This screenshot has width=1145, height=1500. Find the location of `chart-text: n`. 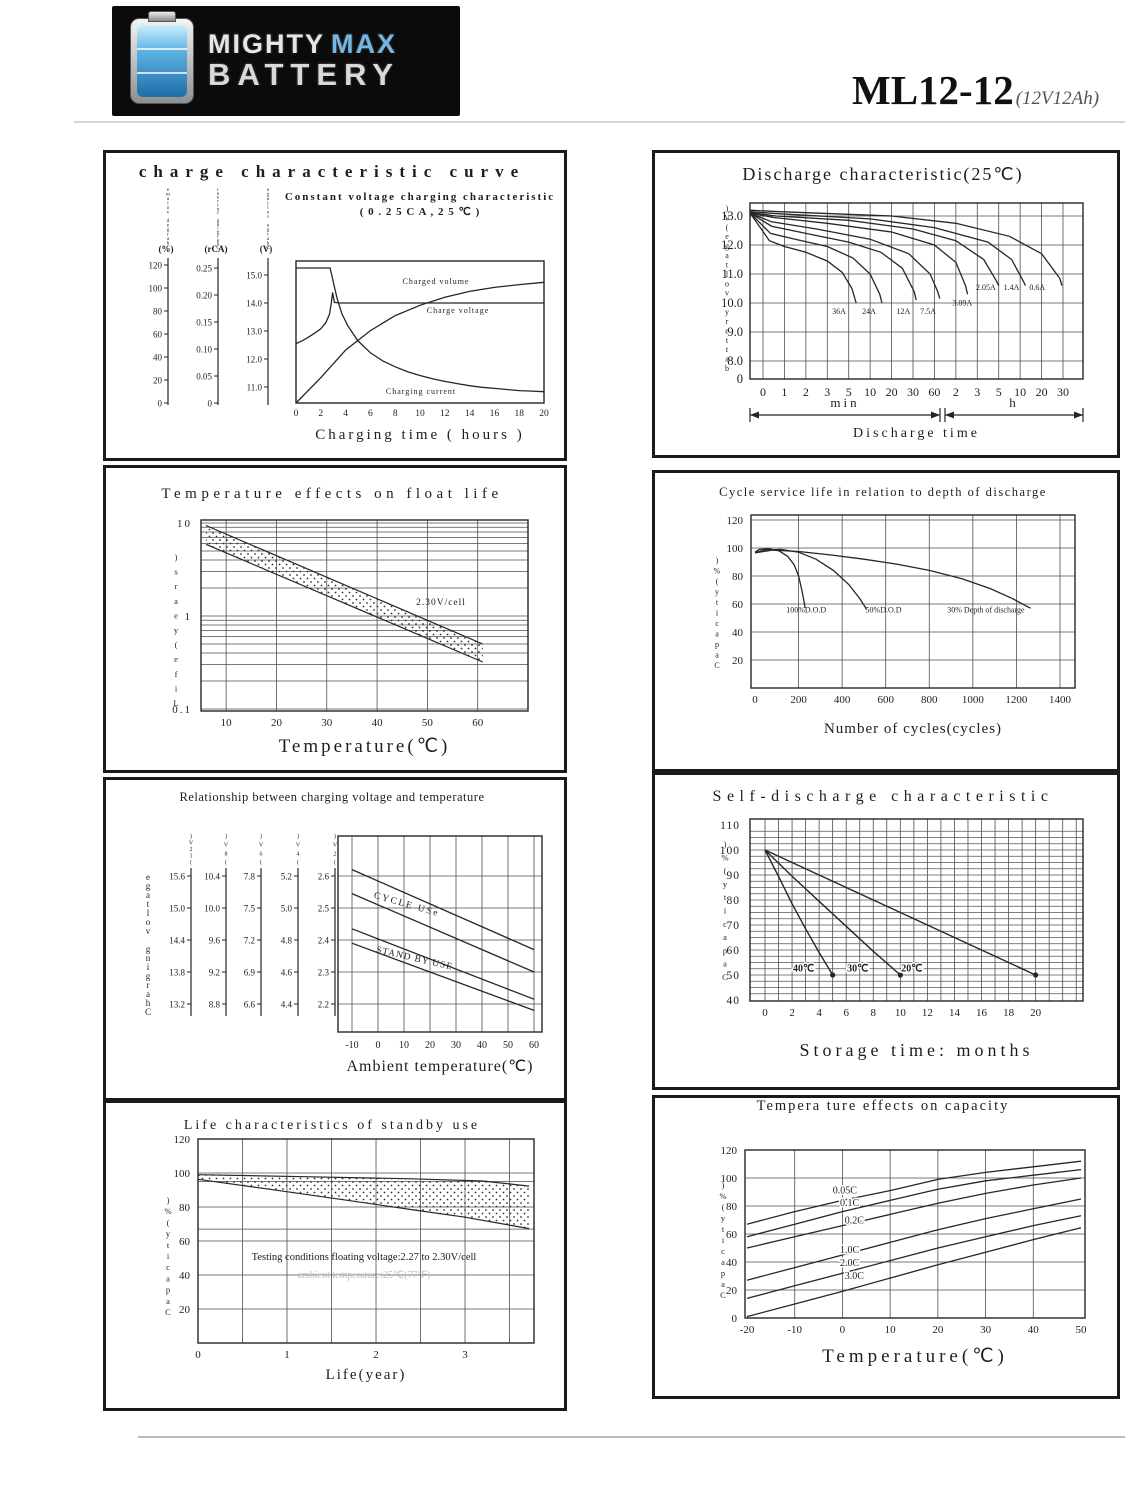

chart-text: n is located at coordinates (218, 225).